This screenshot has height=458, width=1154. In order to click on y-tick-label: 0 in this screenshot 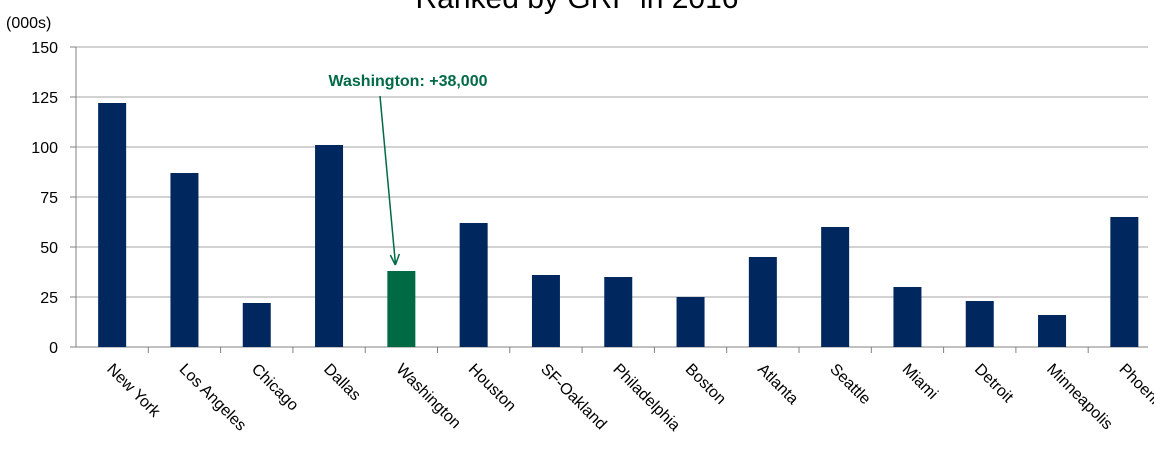, I will do `click(53, 348)`.